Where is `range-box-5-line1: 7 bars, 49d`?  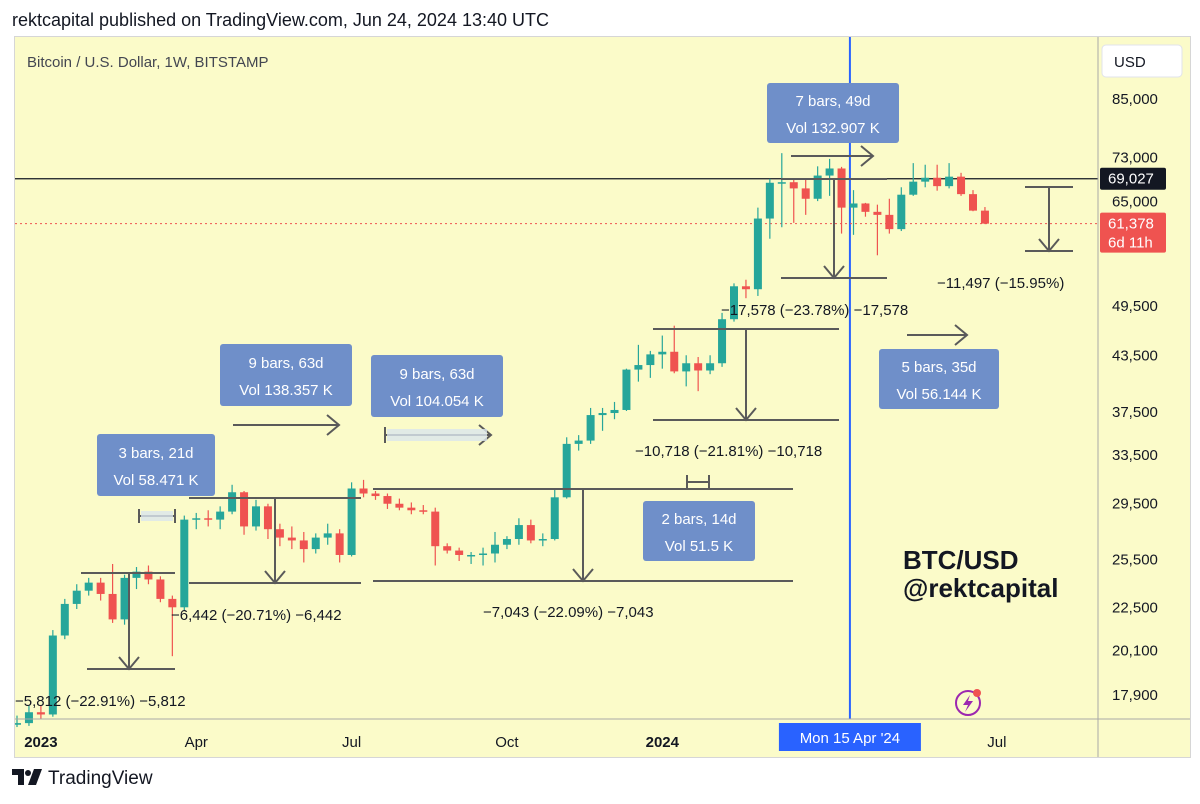 range-box-5-line1: 7 bars, 49d is located at coordinates (832, 101).